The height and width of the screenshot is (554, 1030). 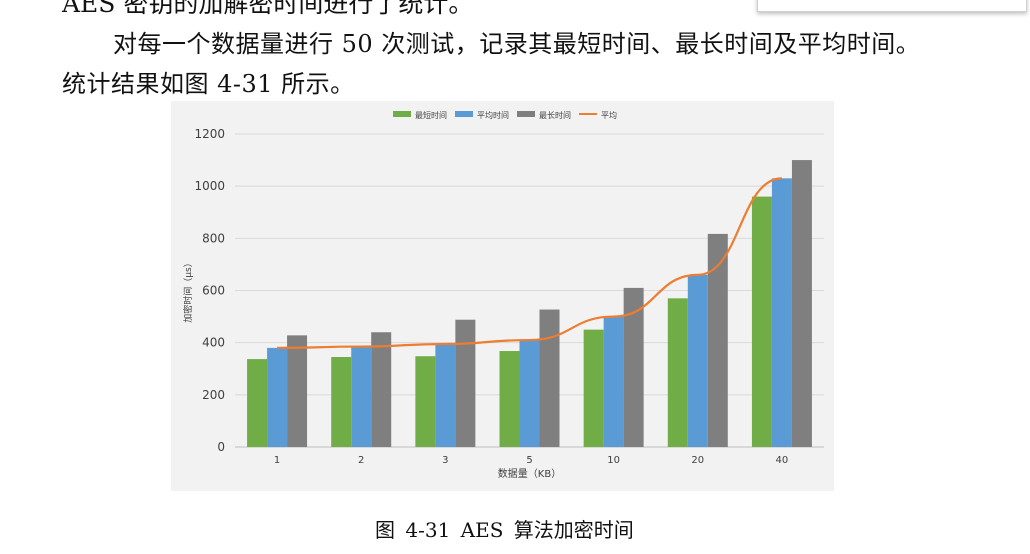 I want to click on x-tick-label: 40, so click(x=782, y=460).